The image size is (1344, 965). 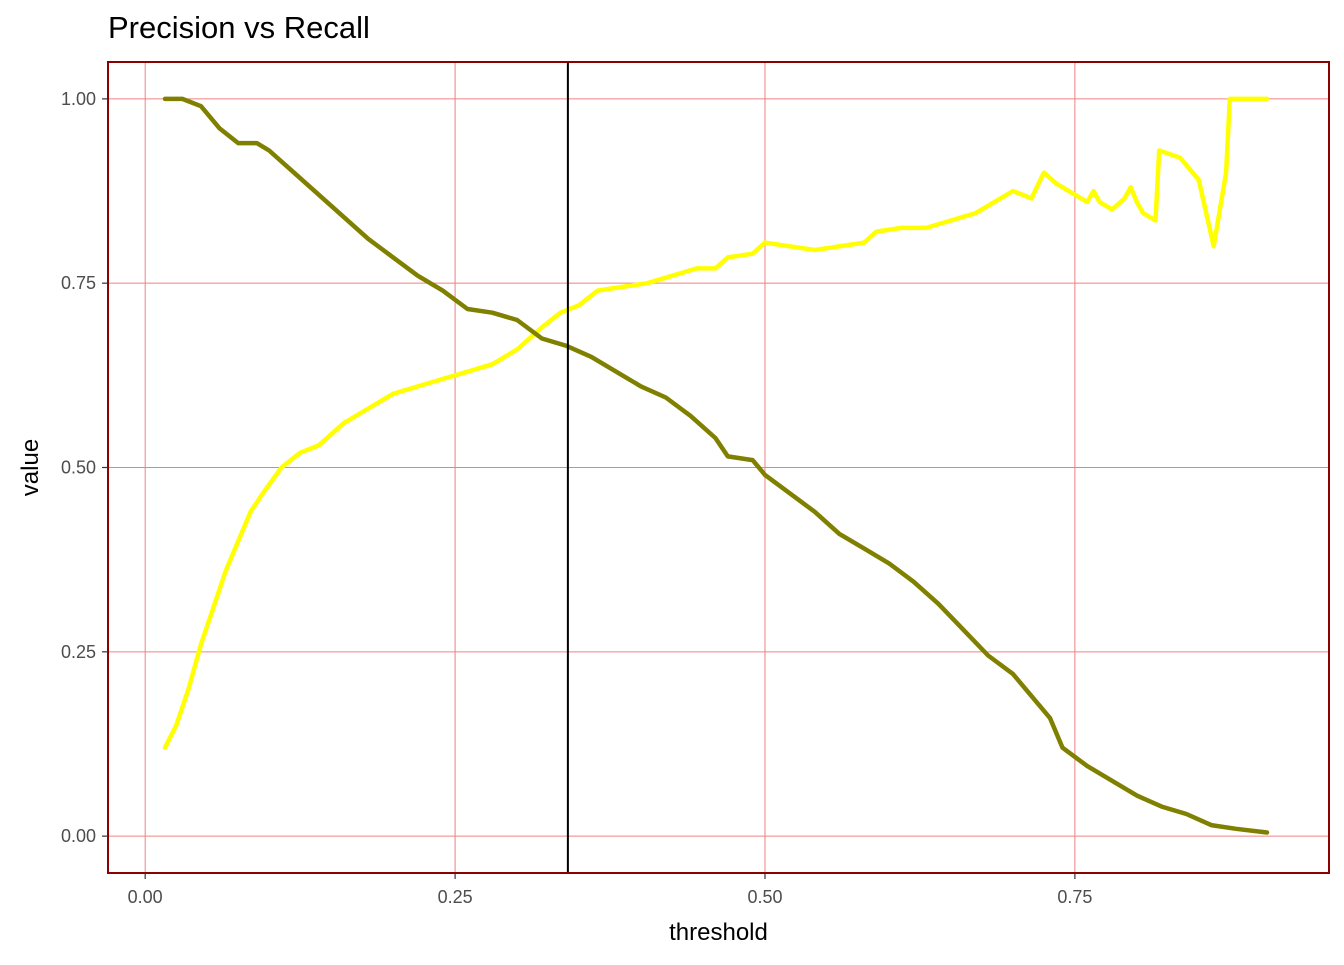 I want to click on x-tick-label: 0.50, so click(x=764, y=897).